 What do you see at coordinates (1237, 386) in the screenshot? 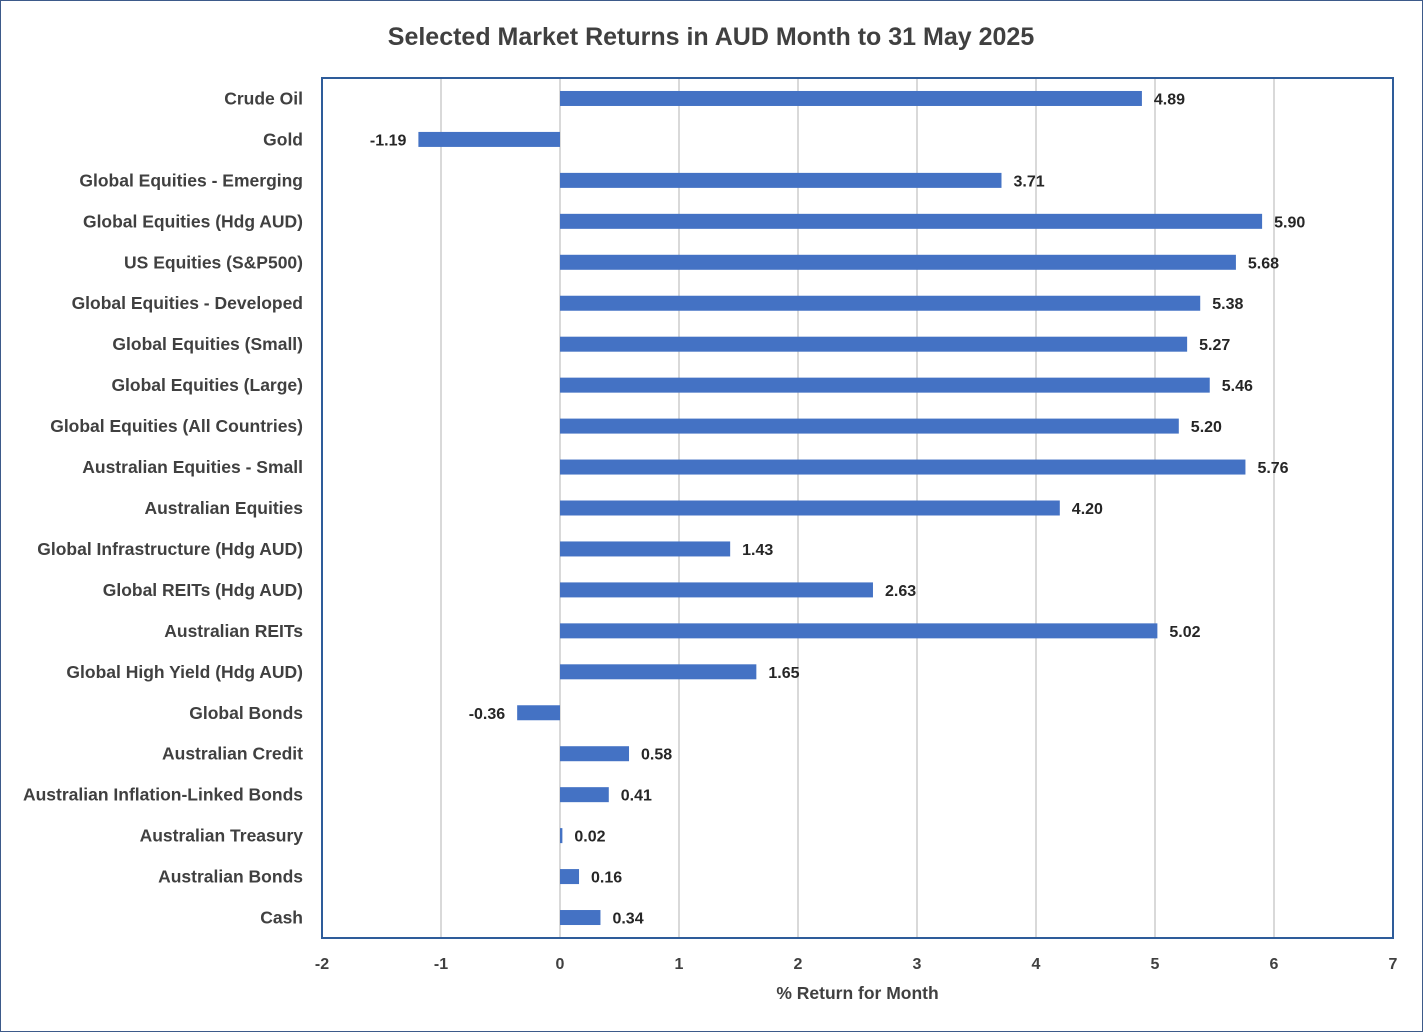
I see `data-label: 5.46` at bounding box center [1237, 386].